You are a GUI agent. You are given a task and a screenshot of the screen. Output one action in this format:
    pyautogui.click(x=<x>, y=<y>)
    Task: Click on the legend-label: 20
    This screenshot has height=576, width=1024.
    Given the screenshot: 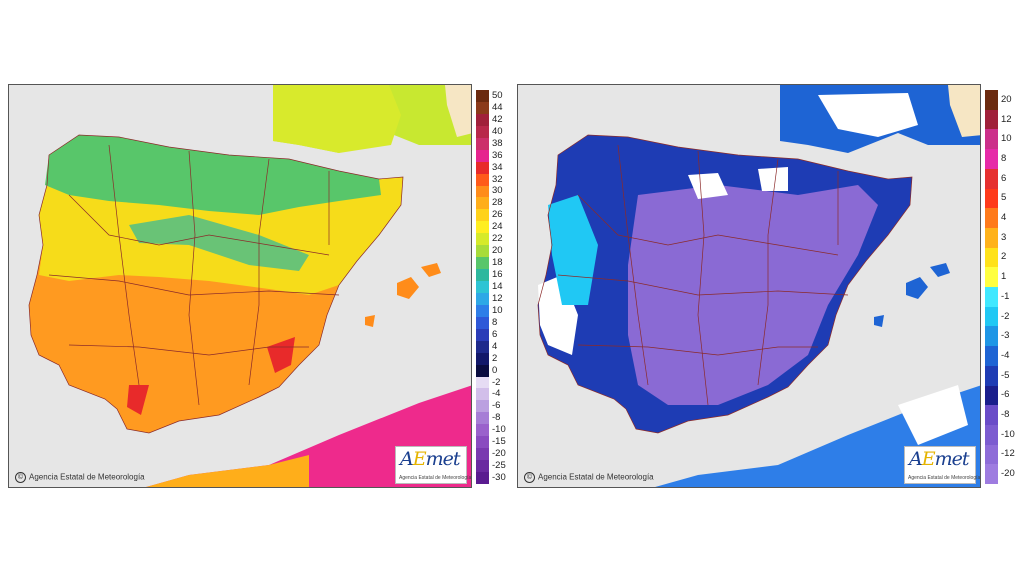 What is the action you would take?
    pyautogui.click(x=497, y=251)
    